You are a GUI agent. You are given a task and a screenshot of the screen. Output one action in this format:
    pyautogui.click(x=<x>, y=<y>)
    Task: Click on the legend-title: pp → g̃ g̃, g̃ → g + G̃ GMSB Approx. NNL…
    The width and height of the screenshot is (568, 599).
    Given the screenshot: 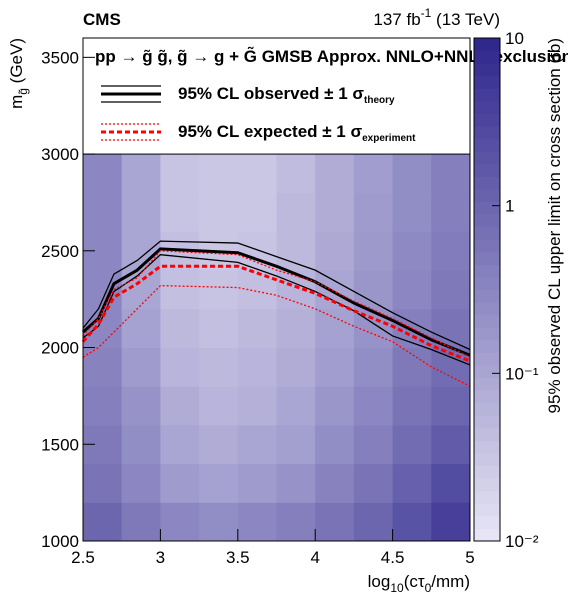 What is the action you would take?
    pyautogui.click(x=331, y=56)
    